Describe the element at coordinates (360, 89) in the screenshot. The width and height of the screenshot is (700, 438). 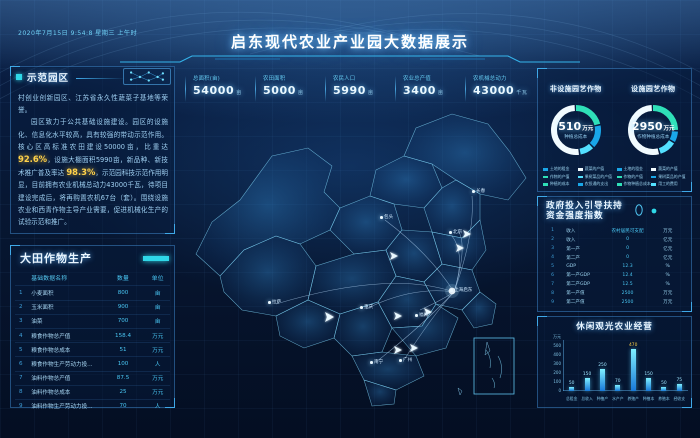
I see `stat-item: 农民人口 5990 亩` at that location.